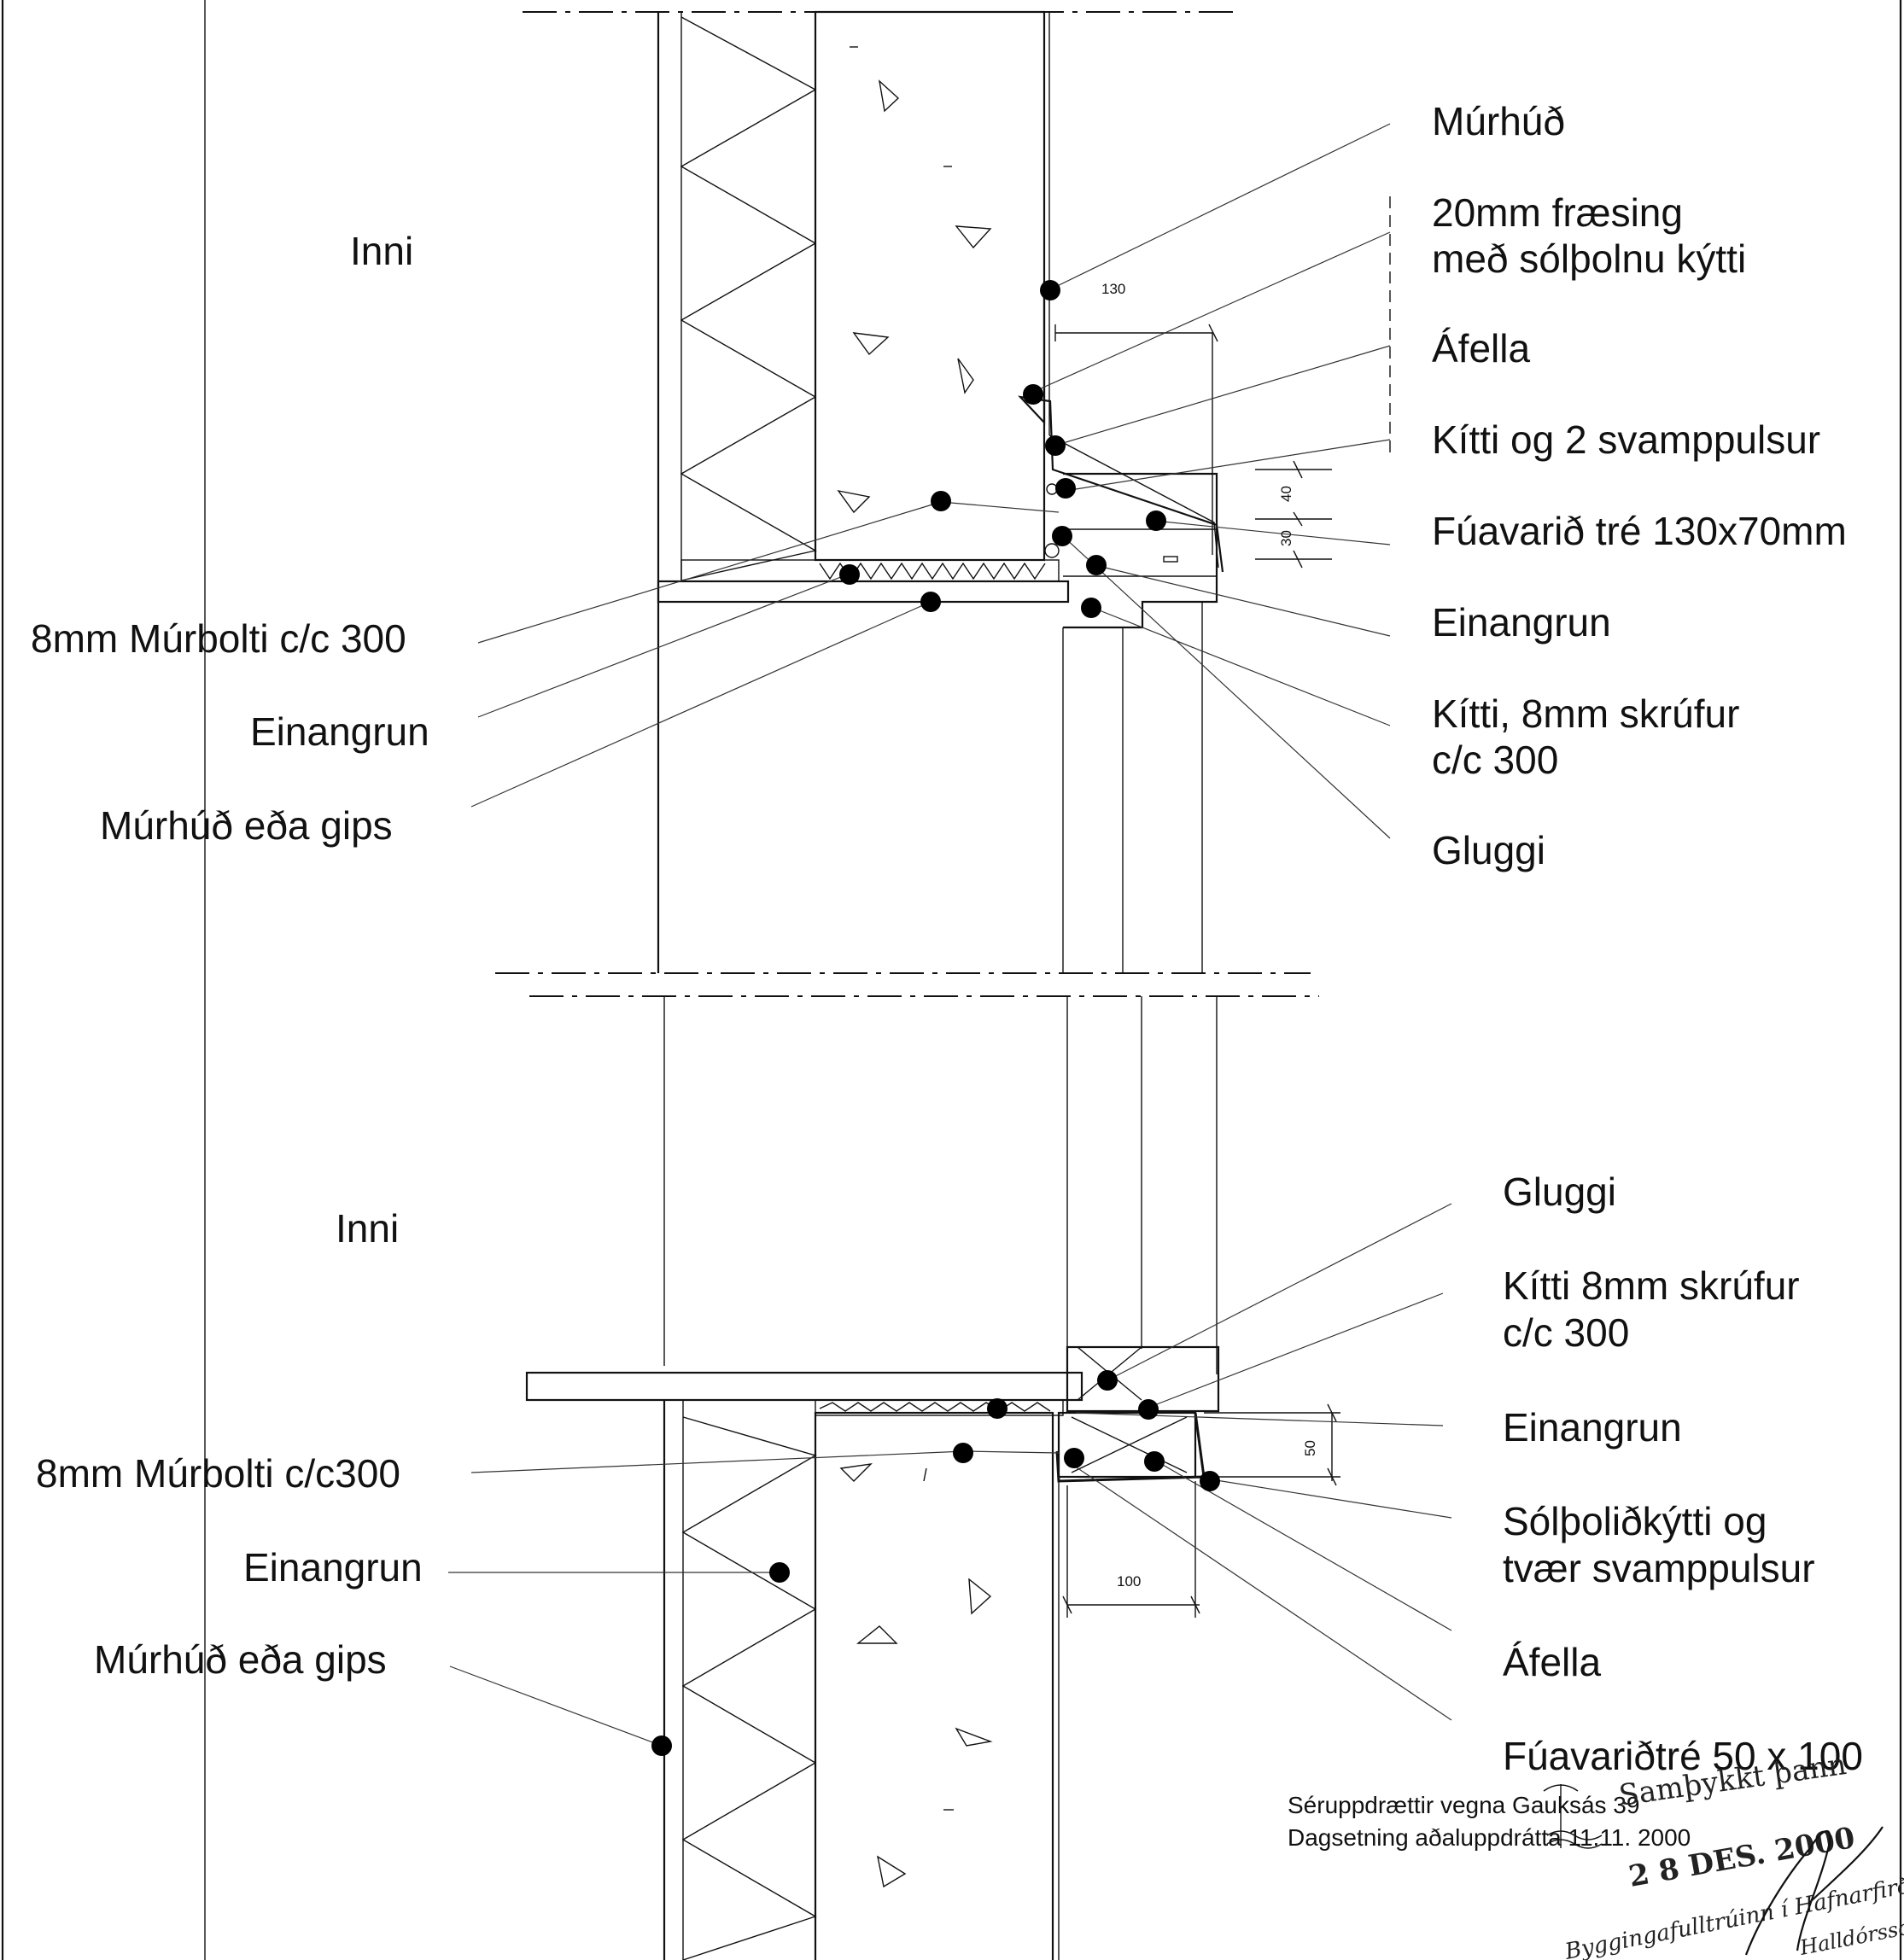 Image resolution: width=1904 pixels, height=1960 pixels. I want to click on upper-label-einangrun-left: Einangrun, so click(339, 732).